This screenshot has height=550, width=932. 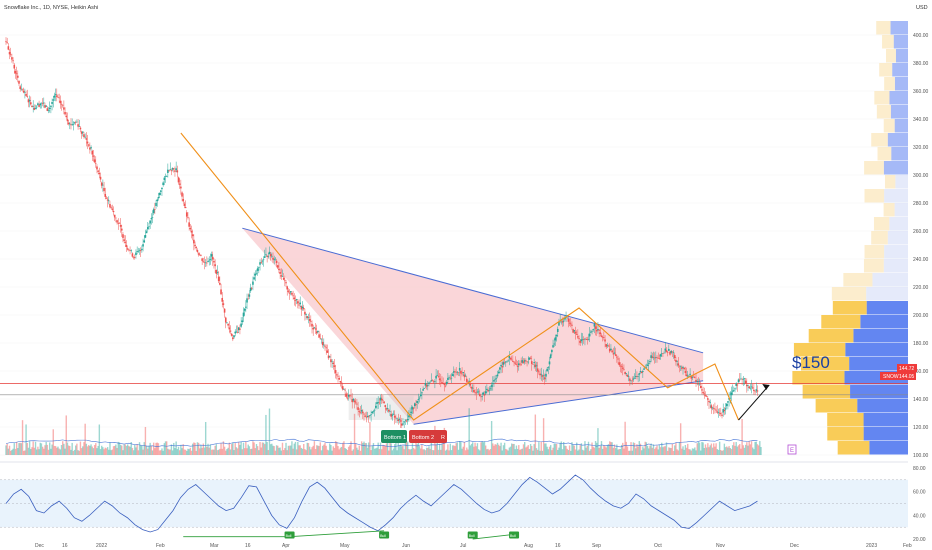 I want to click on price-tick-label: 300.00, so click(x=921, y=176).